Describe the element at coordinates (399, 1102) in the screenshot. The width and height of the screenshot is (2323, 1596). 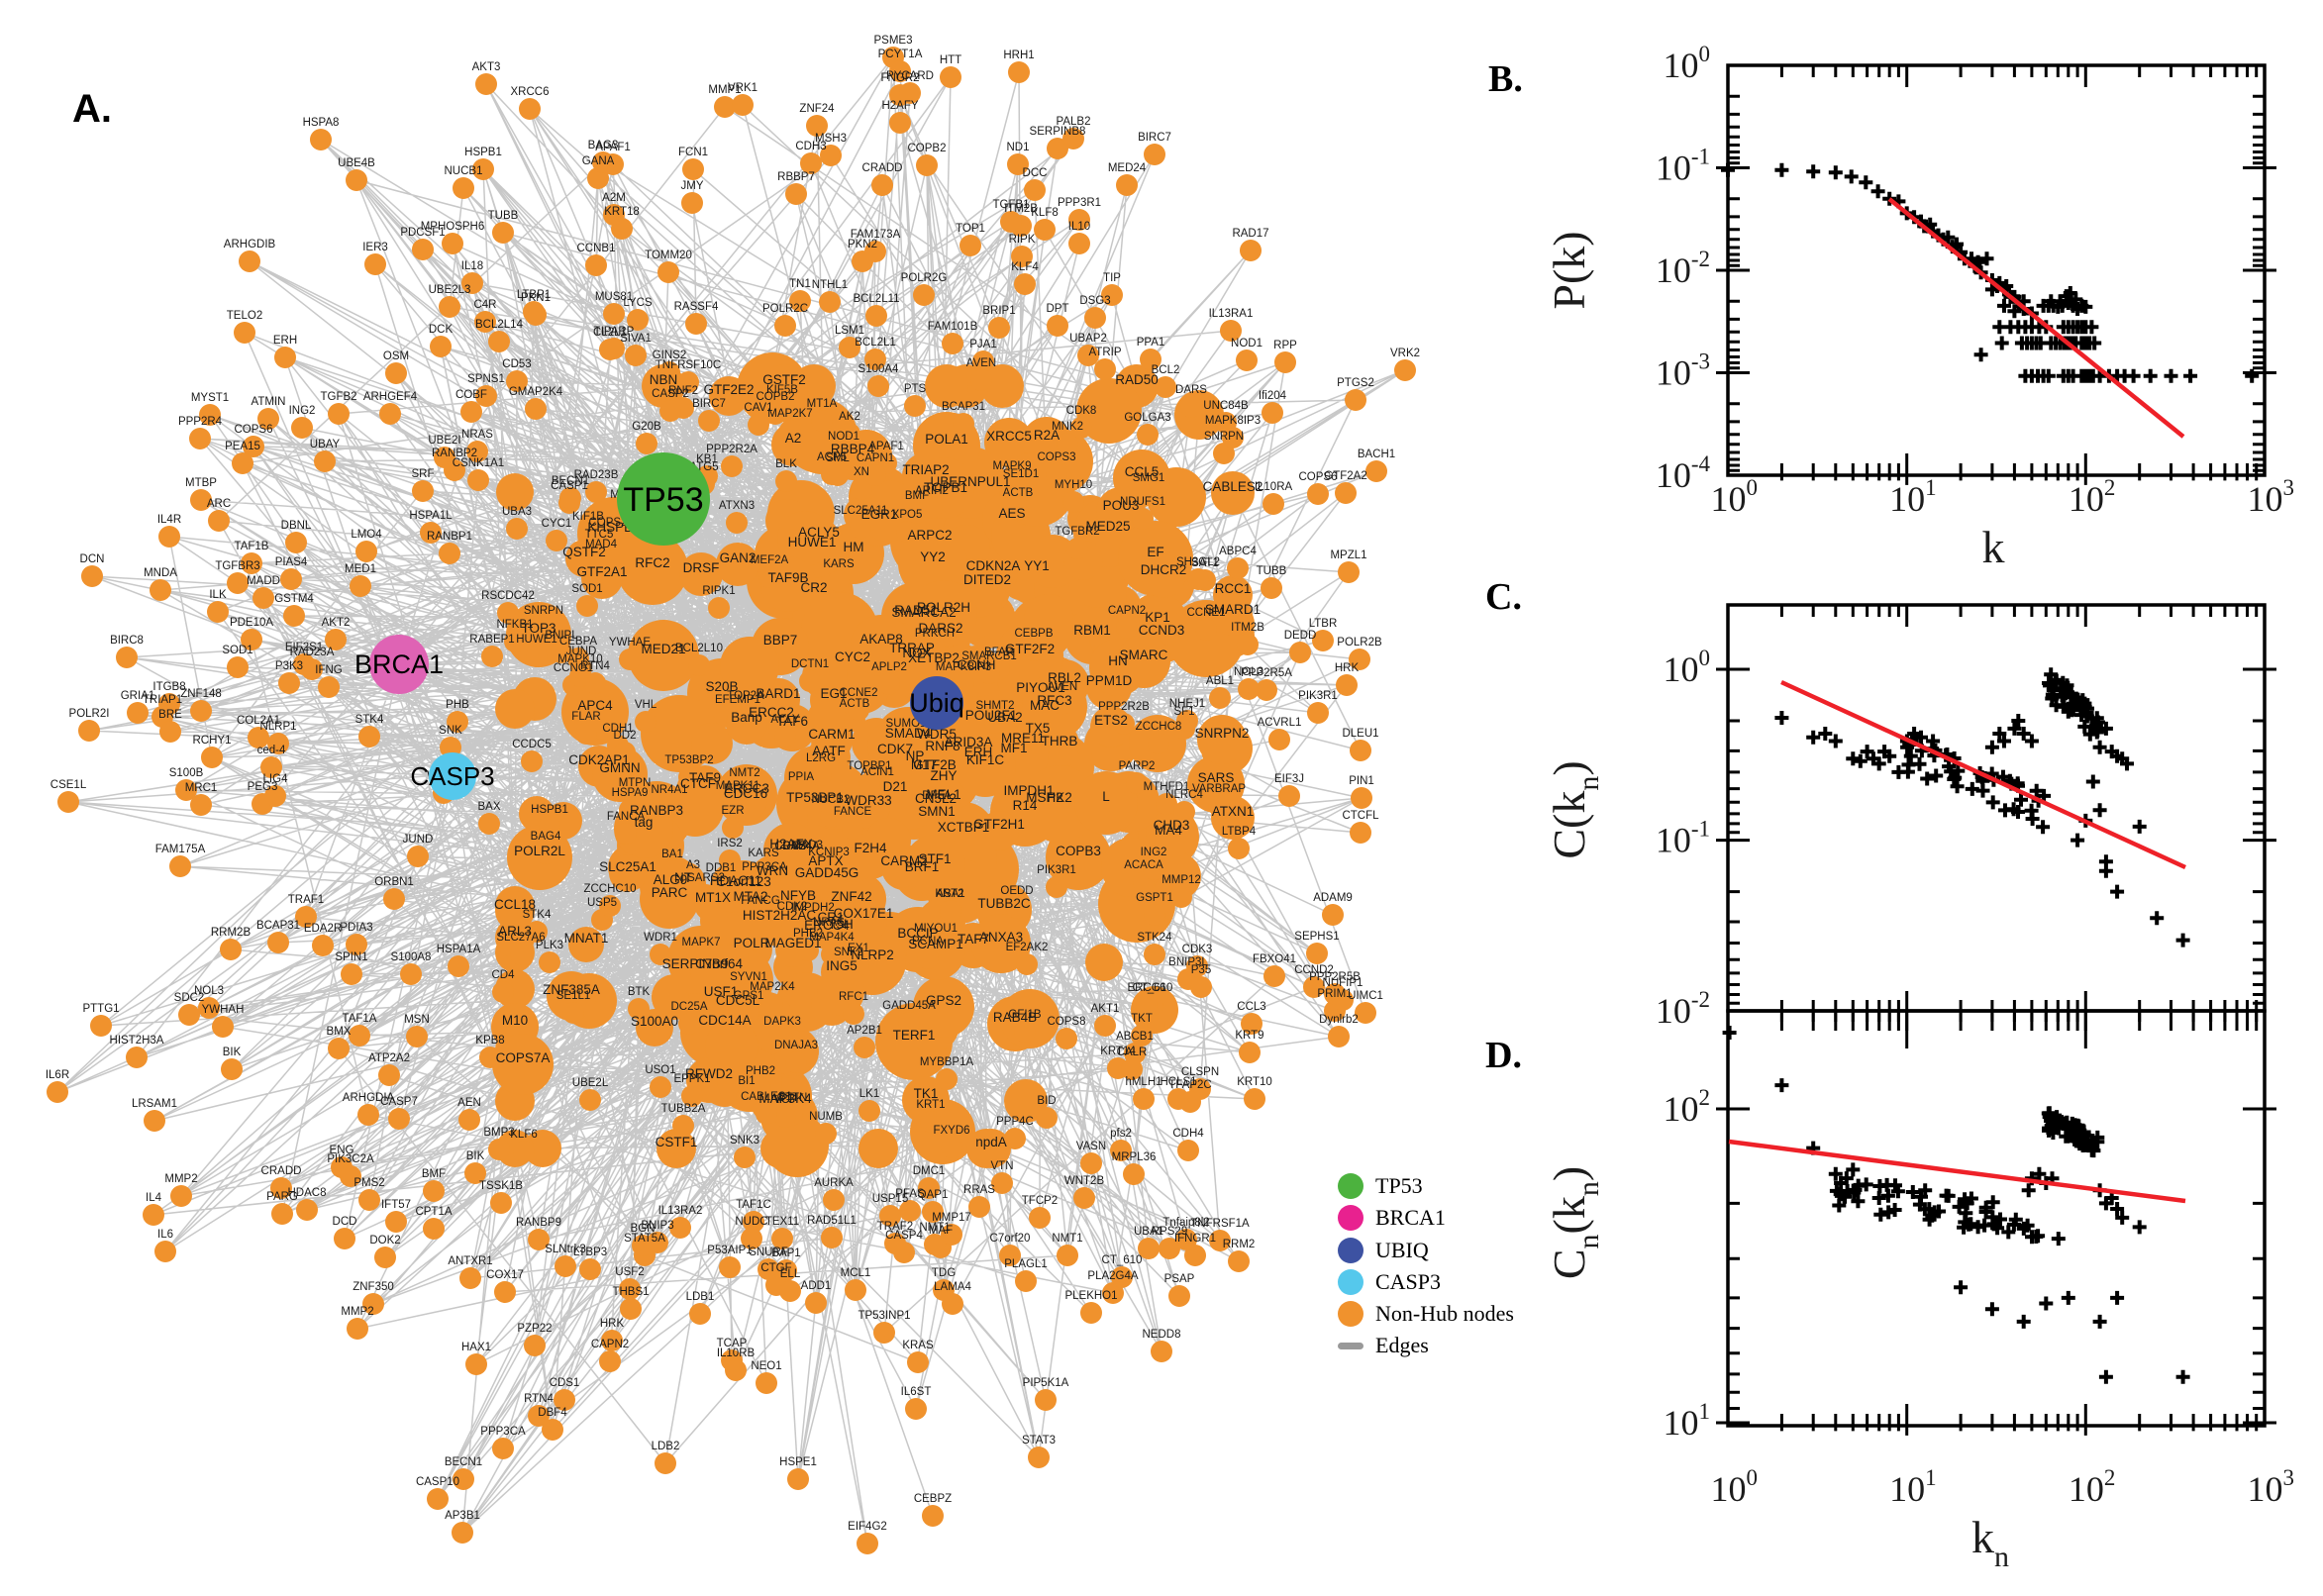
I see `svg-text: CASP7` at that location.